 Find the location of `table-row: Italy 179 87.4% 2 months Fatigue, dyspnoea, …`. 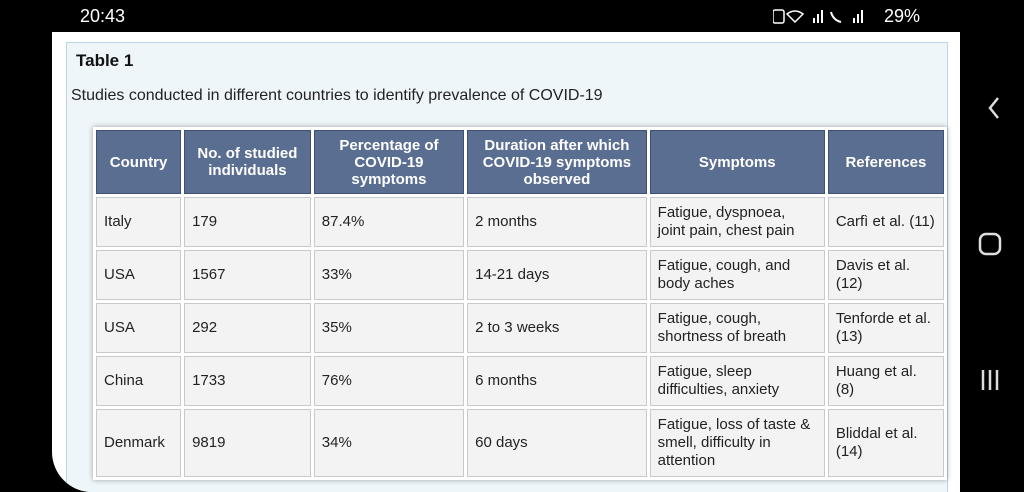

table-row: Italy 179 87.4% 2 months Fatigue, dyspnoea, … is located at coordinates (520, 222).